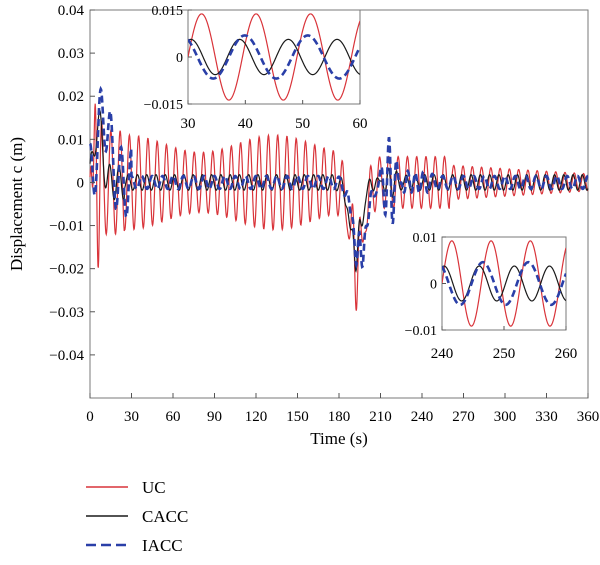  What do you see at coordinates (302, 124) in the screenshot?
I see `inset-x-tick-label: 50` at bounding box center [302, 124].